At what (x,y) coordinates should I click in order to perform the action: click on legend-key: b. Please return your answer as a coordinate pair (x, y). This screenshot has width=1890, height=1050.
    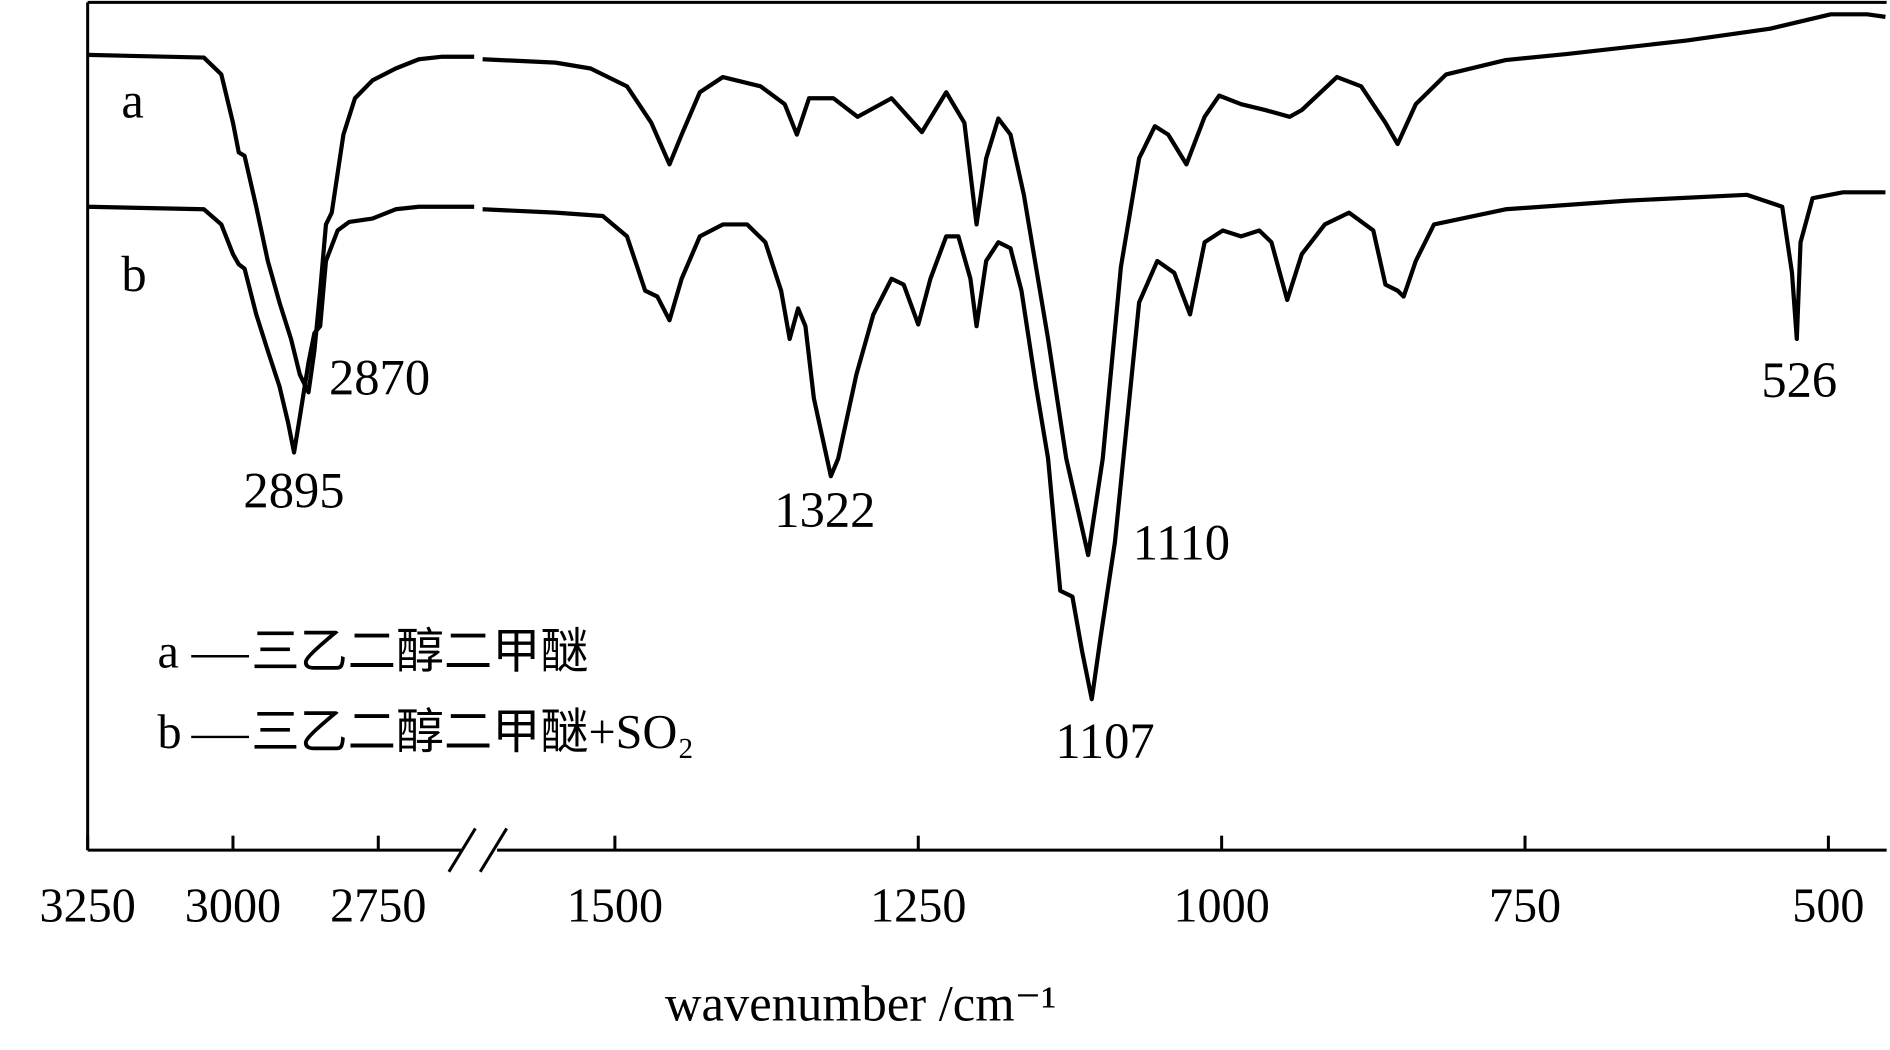
    Looking at the image, I should click on (170, 732).